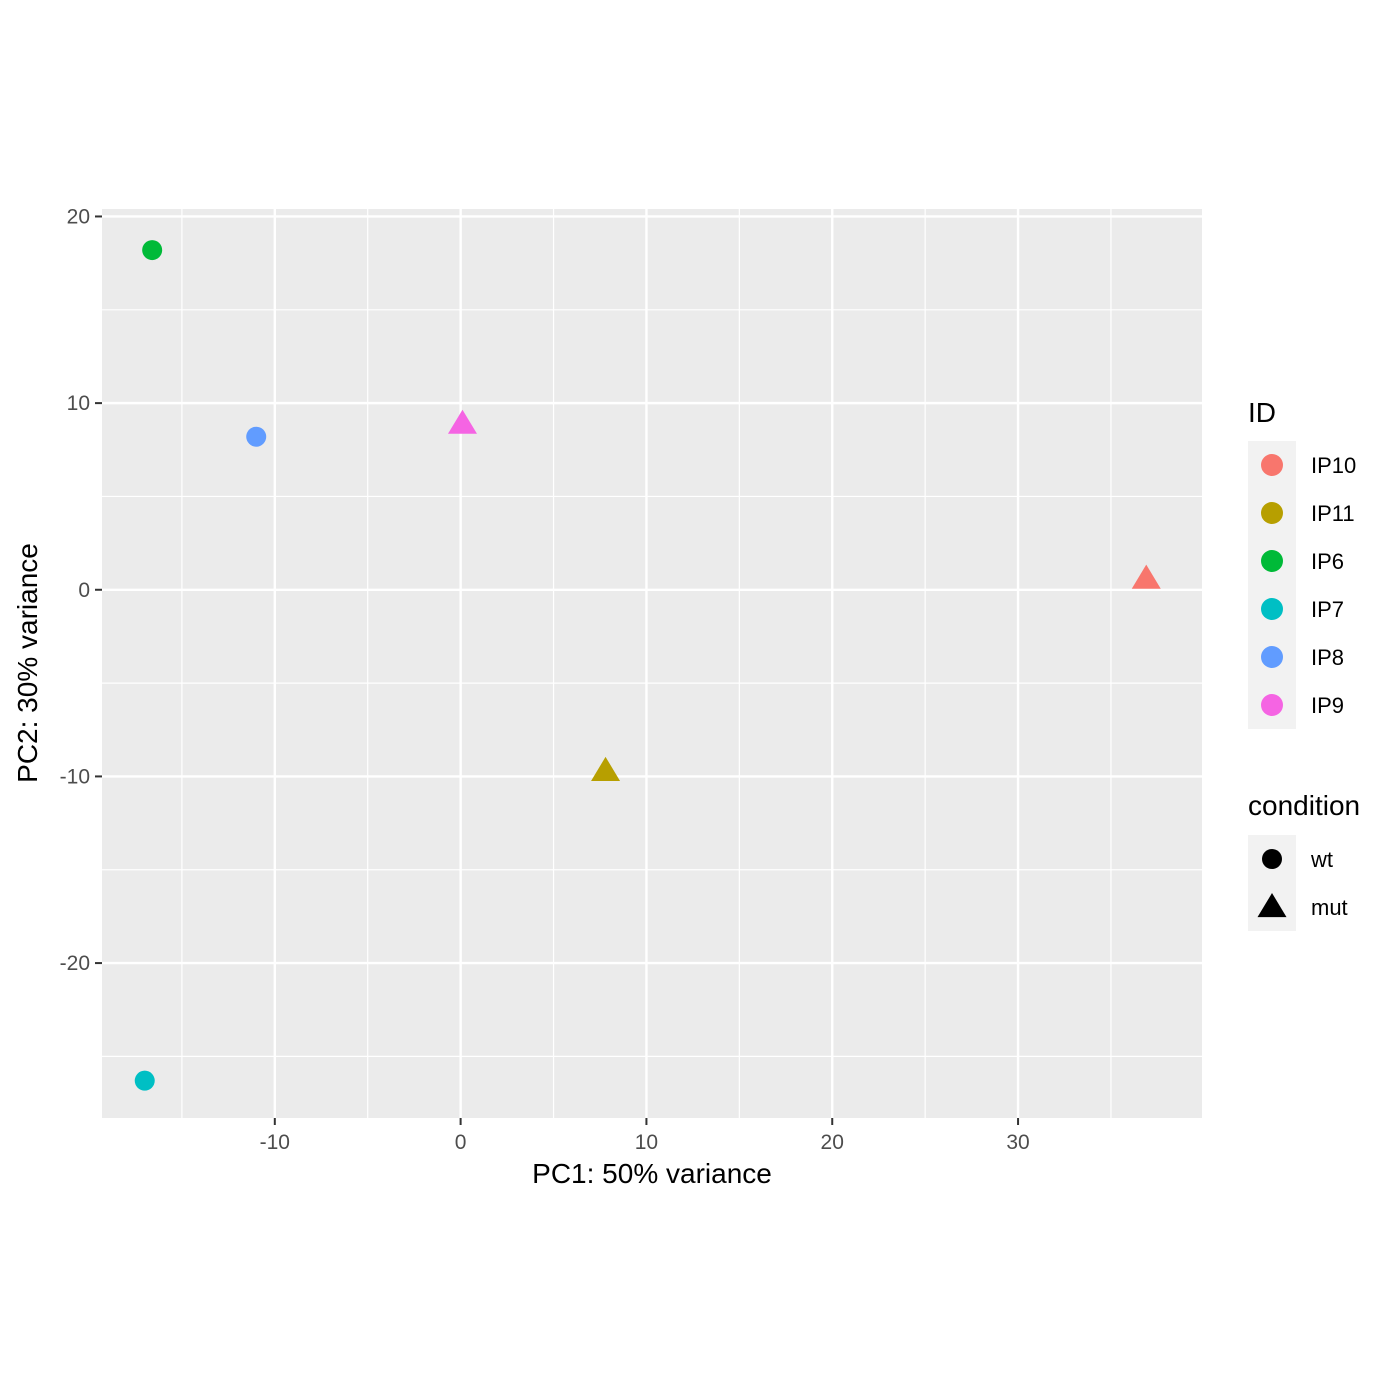 This screenshot has width=1400, height=1400. I want to click on y-tick-label: -20, so click(75, 963).